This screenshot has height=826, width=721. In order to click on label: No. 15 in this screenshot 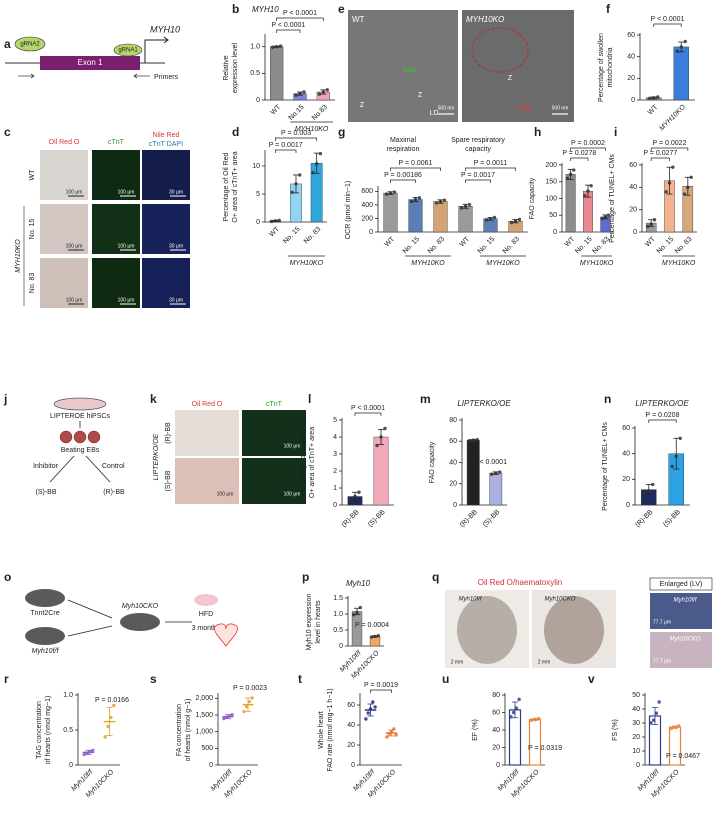, I will do `click(32, 229)`.